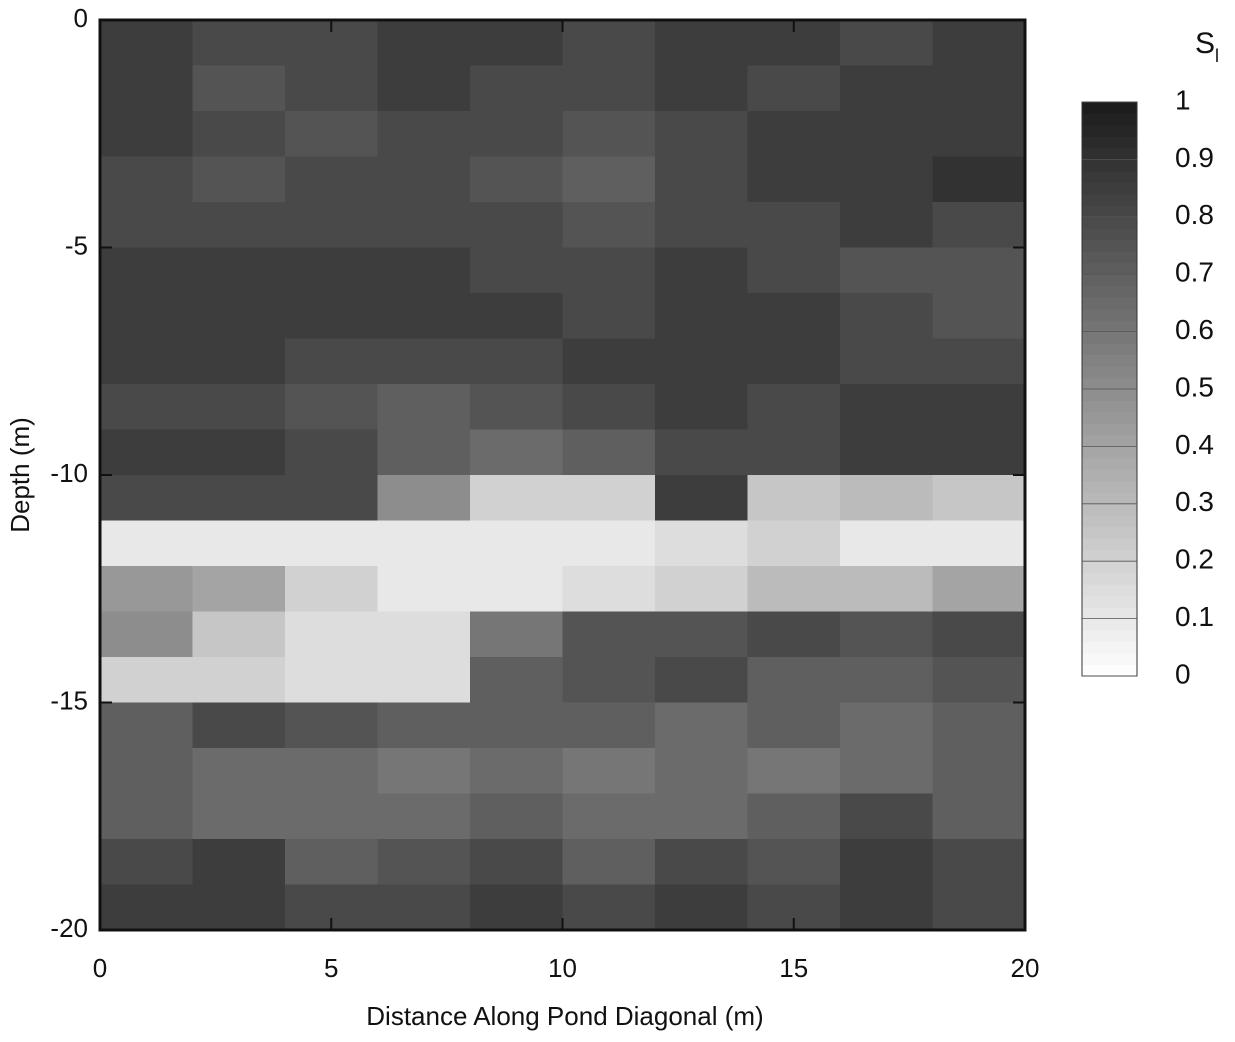  I want to click on y-axis-label: Depth (m), so click(20, 475).